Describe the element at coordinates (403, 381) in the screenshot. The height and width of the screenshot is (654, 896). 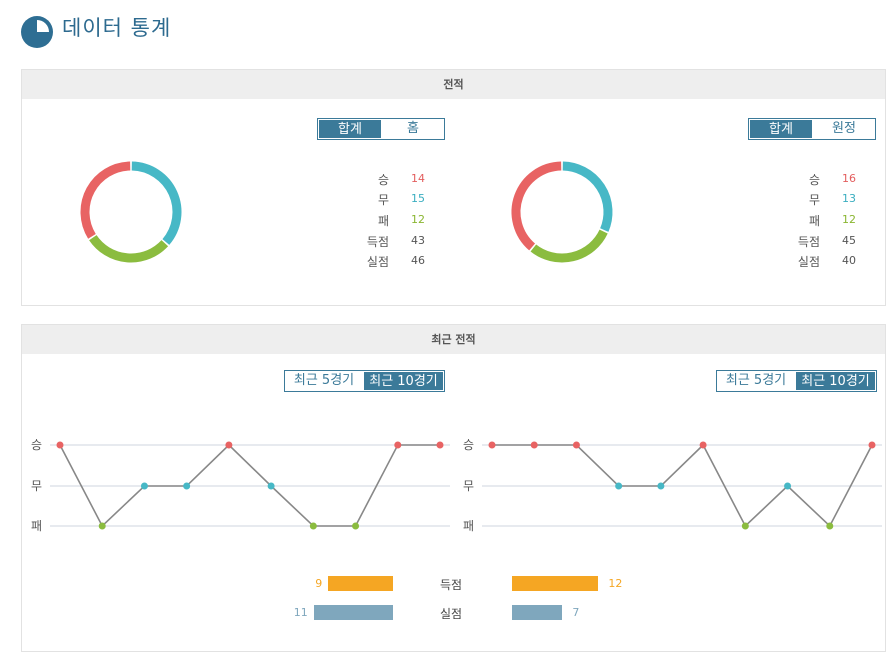
I see `tab-last-10-left: 최근 10경기` at that location.